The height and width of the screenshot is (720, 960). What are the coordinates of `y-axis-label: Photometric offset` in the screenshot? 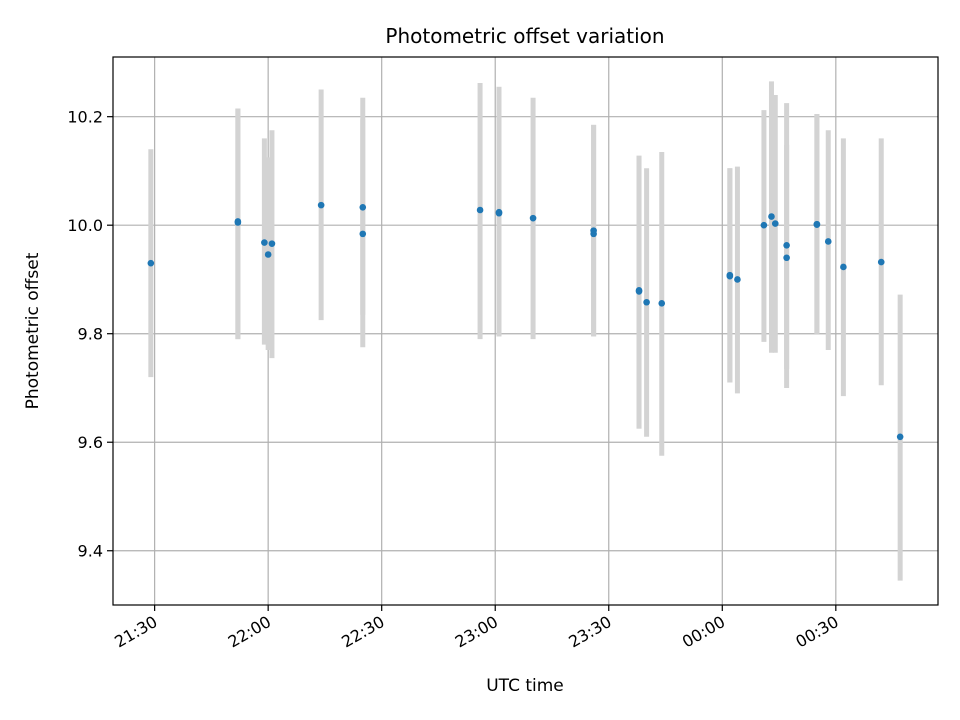 It's located at (33, 330).